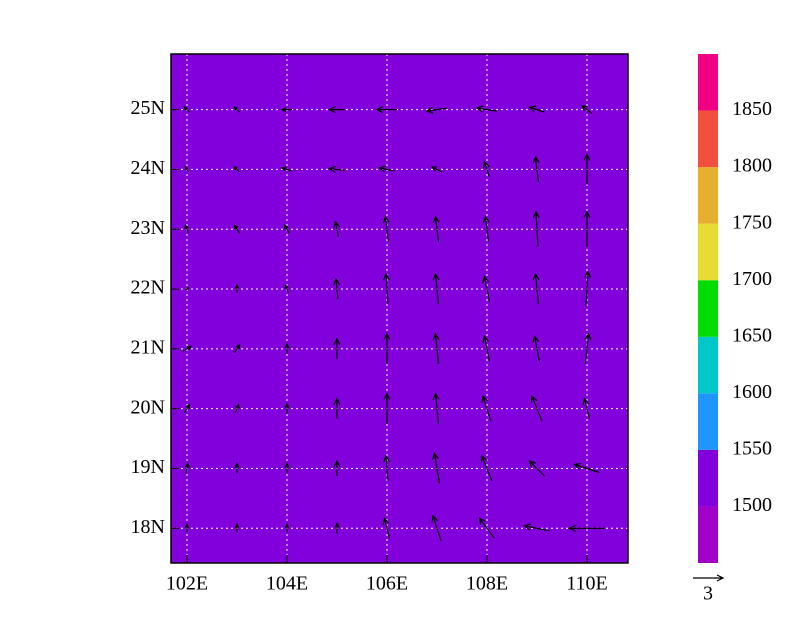 The width and height of the screenshot is (800, 618). I want to click on x-tick-label: 110E, so click(586, 584).